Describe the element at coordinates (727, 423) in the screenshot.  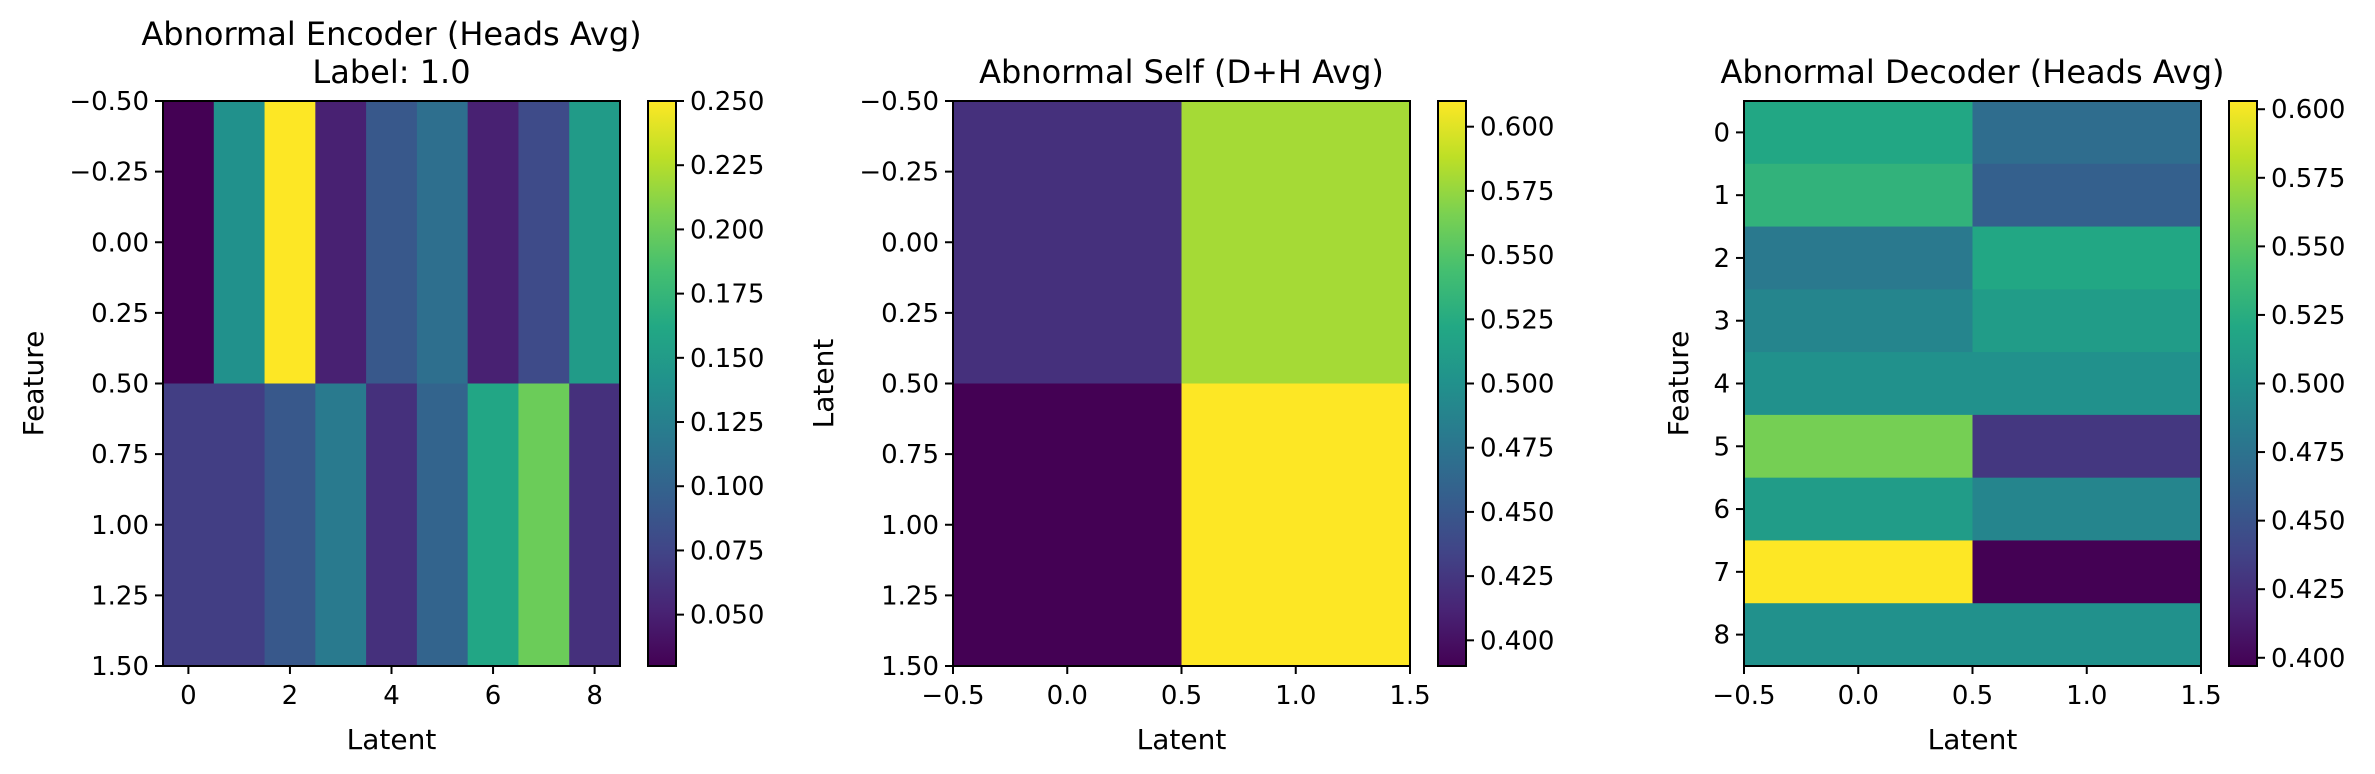
I see `colorbar-tick-label: 0.125` at that location.